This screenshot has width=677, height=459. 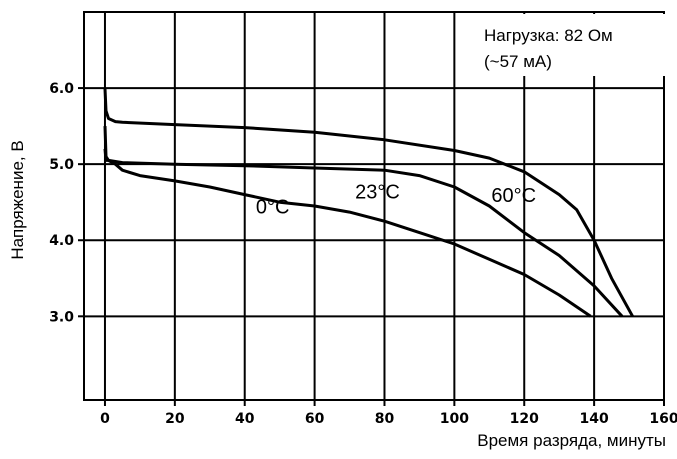 What do you see at coordinates (454, 419) in the screenshot?
I see `x-tick-label: 100` at bounding box center [454, 419].